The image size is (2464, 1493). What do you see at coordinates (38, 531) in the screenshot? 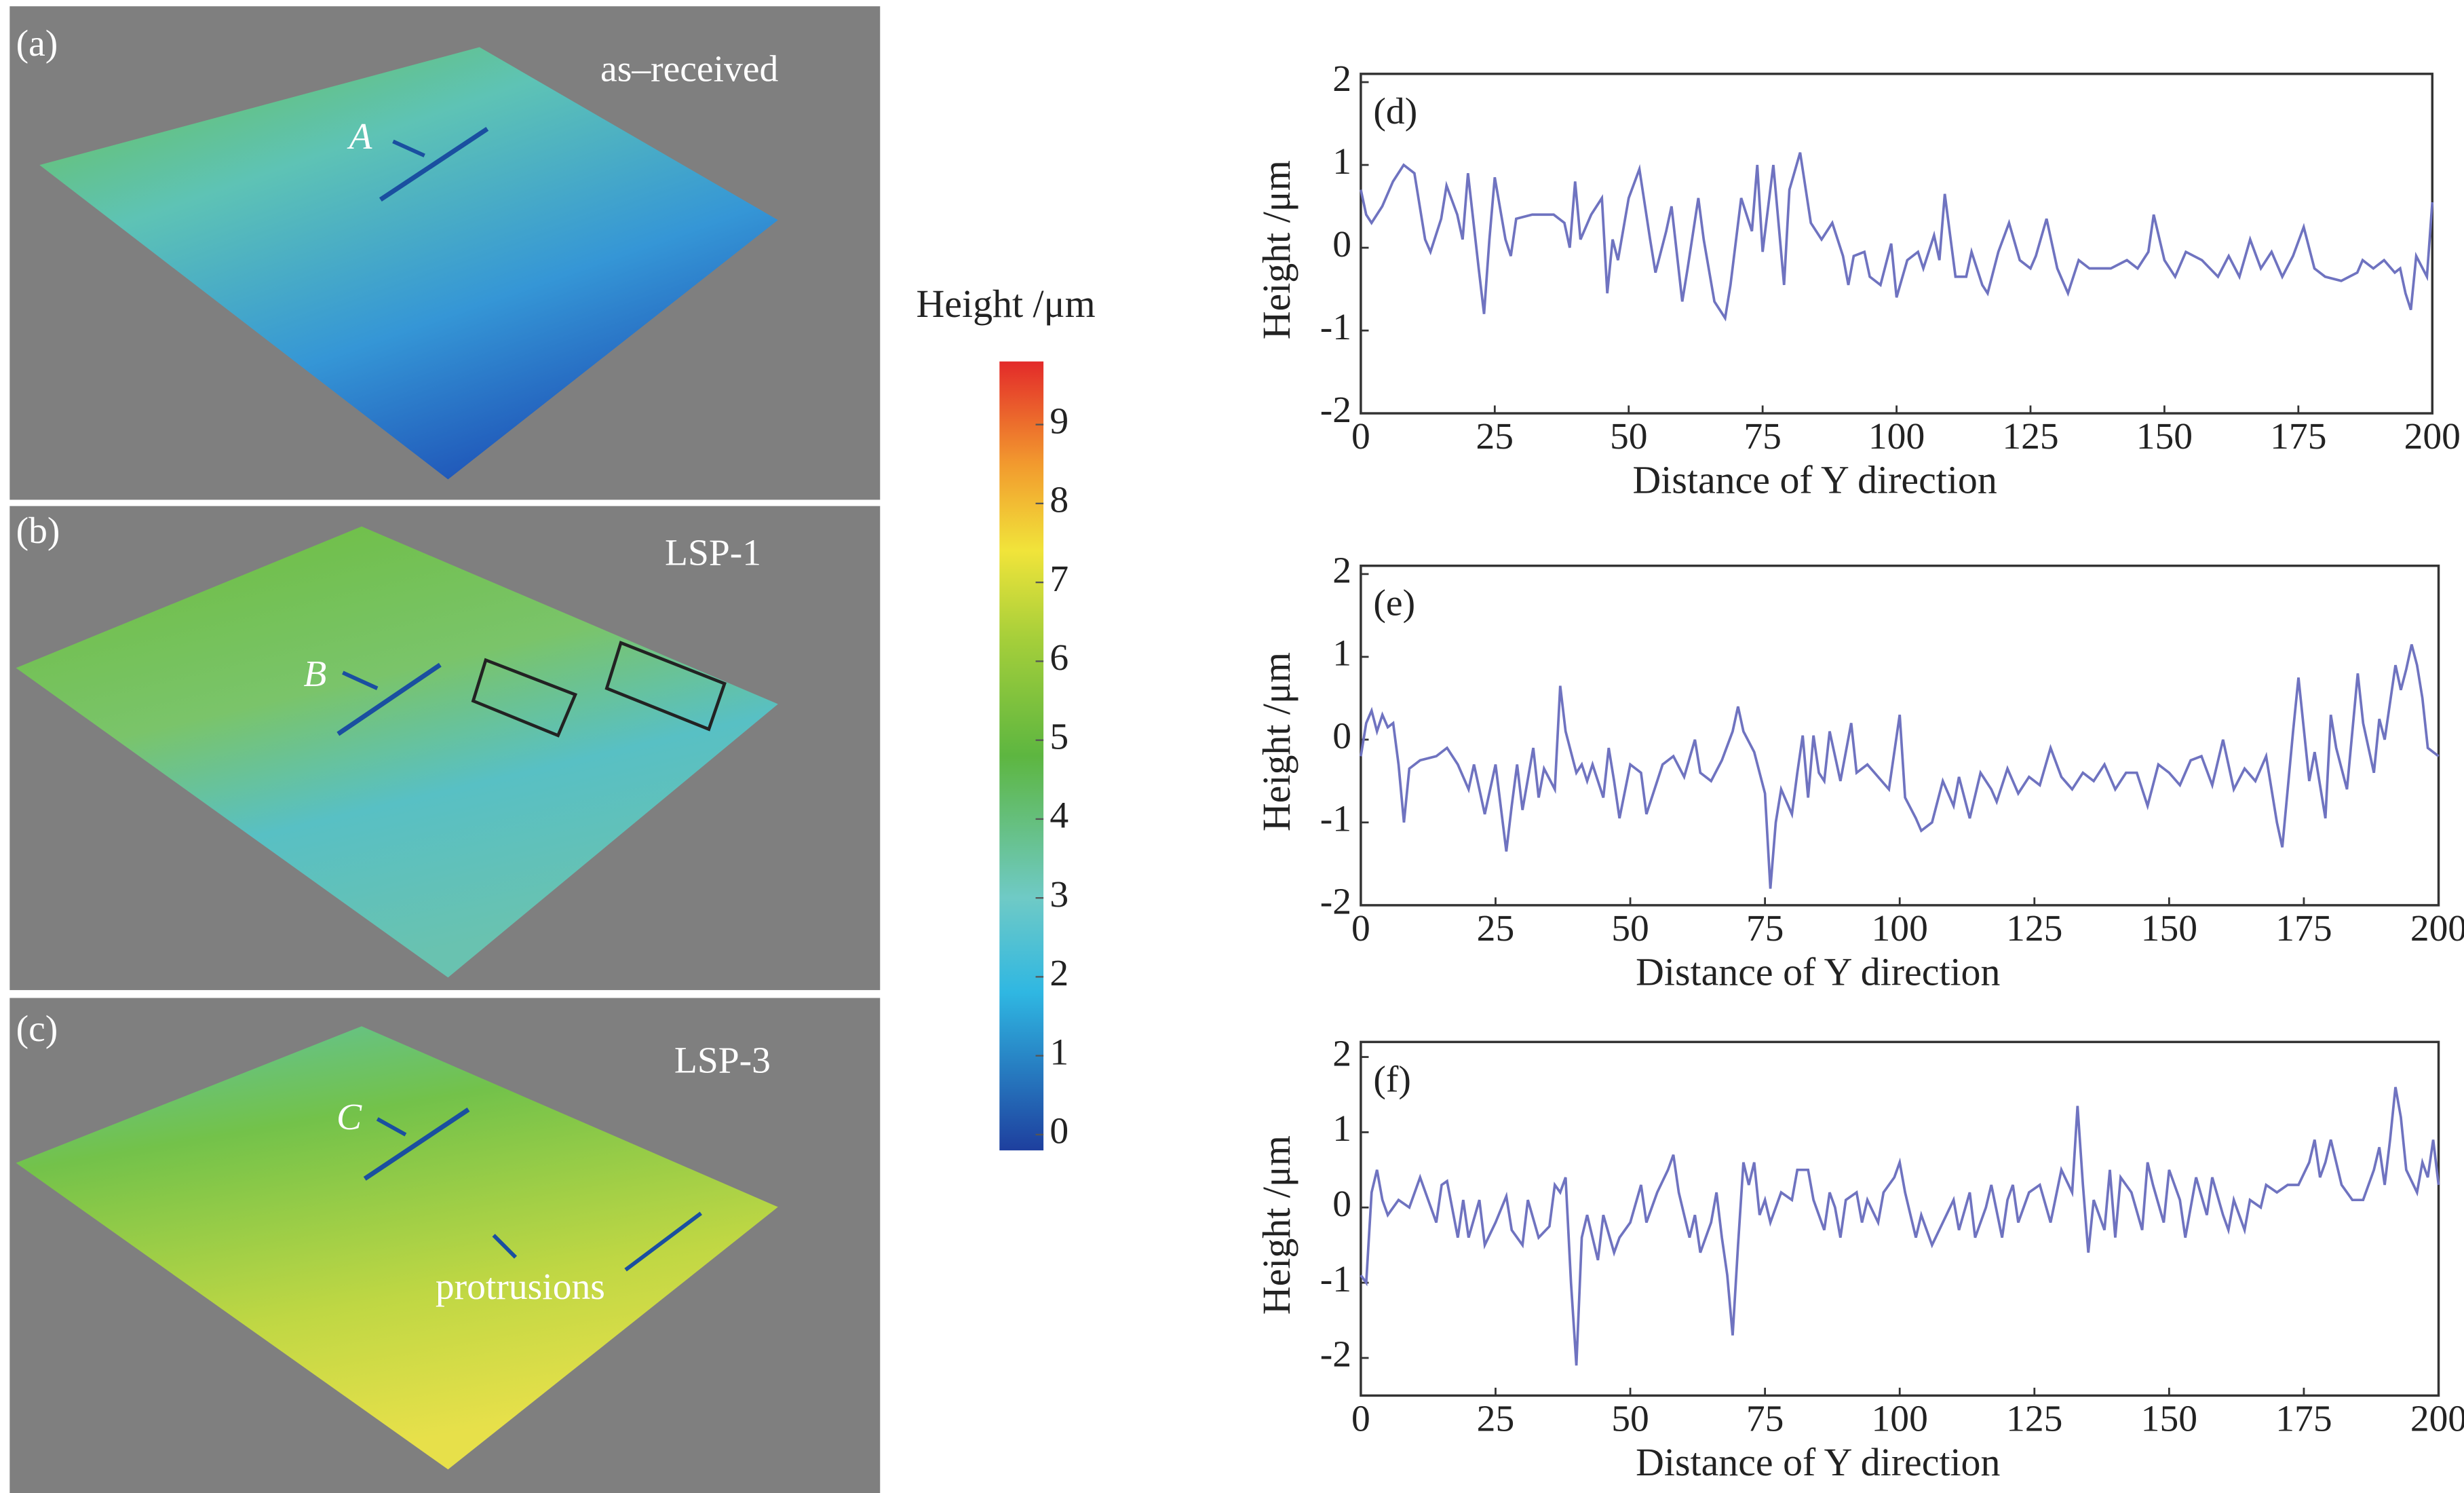
I see `panel-label: (b)` at bounding box center [38, 531].